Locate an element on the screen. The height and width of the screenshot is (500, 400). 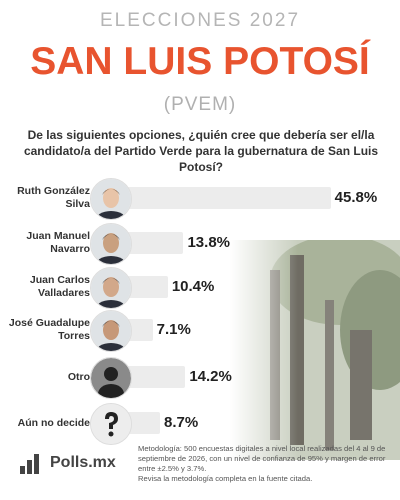
value-label: 8.7% is located at coordinates (181, 422).